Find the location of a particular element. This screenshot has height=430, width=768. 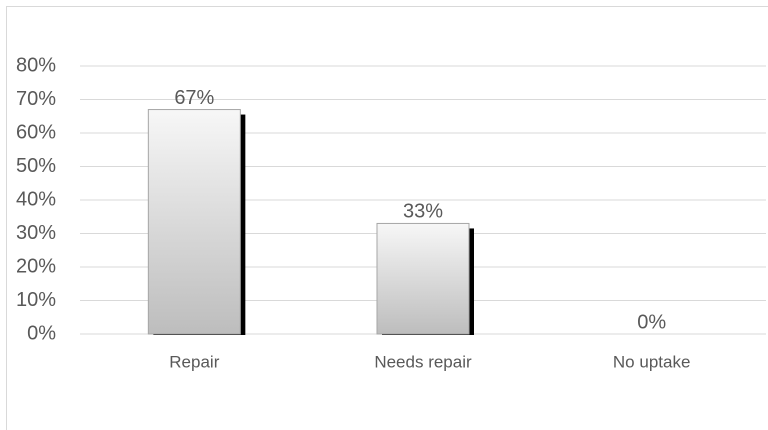

y-tick-label: 70% is located at coordinates (36, 99).